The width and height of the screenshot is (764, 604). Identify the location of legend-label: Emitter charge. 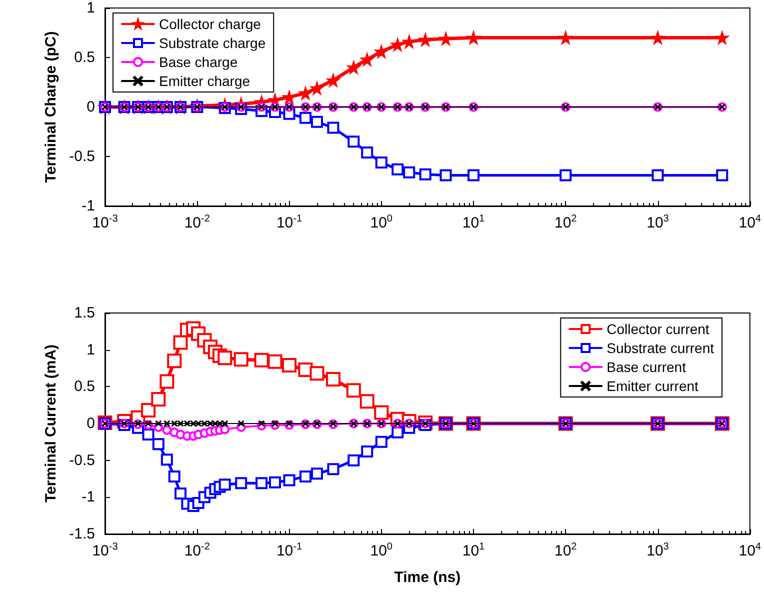
(204, 81).